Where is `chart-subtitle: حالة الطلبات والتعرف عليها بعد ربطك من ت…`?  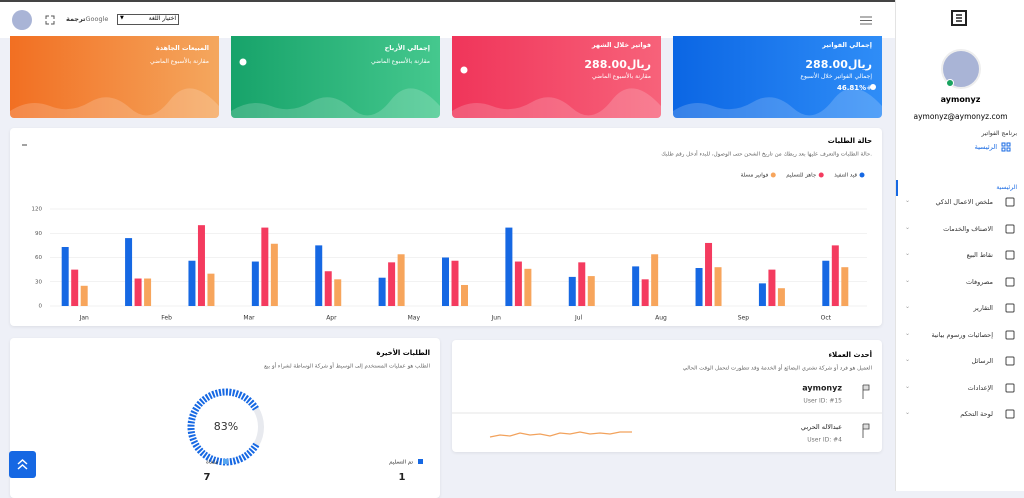 chart-subtitle: حالة الطلبات والتعرف عليها بعد ربطك من ت… is located at coordinates (766, 154).